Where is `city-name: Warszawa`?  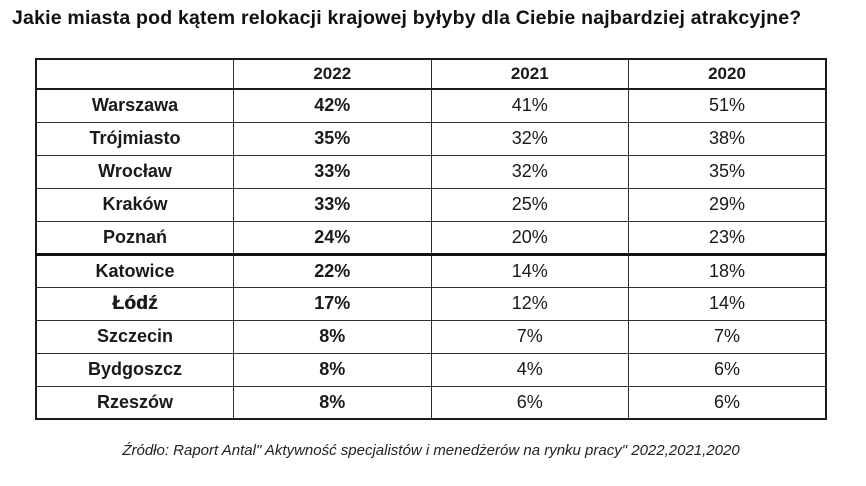
city-name: Warszawa is located at coordinates (134, 105).